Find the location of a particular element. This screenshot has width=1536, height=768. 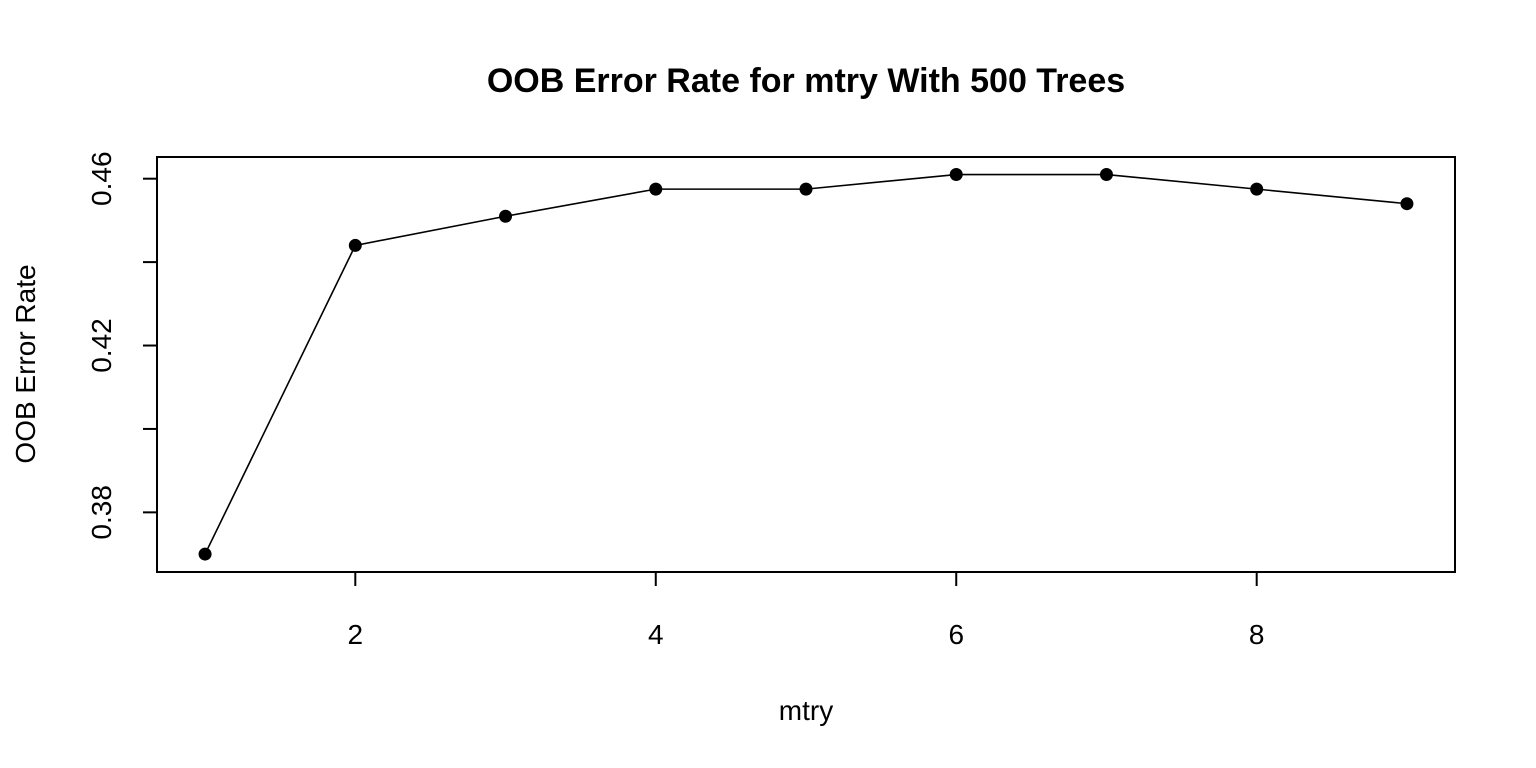

y-axis-label: OOB Error Rate is located at coordinates (25, 363).